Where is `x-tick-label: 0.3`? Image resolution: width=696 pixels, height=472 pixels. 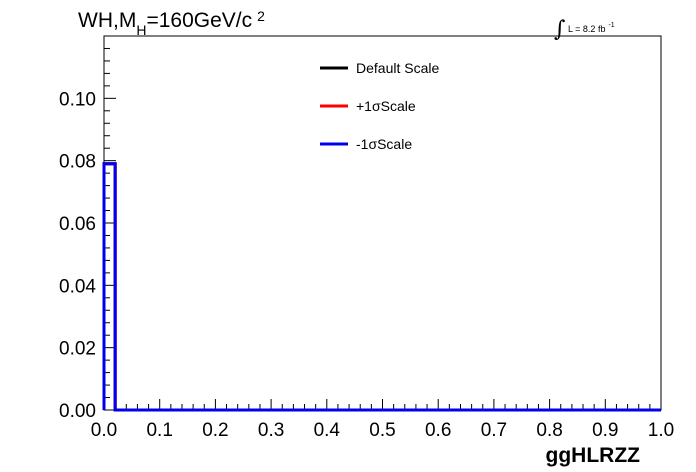
x-tick-label: 0.3 is located at coordinates (271, 430).